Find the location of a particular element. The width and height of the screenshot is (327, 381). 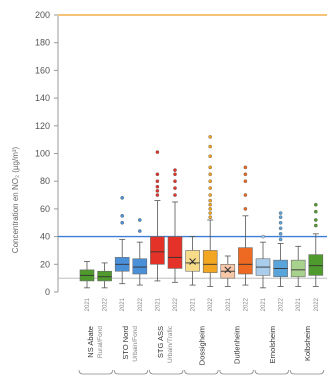

y-tick-label: 40 is located at coordinates (45, 237).